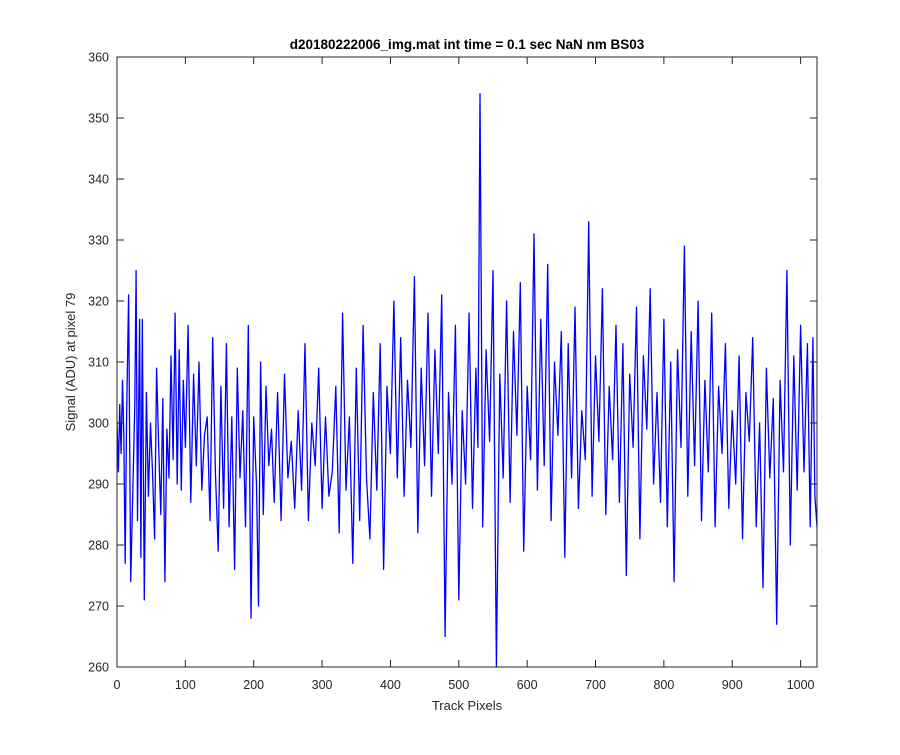 This screenshot has width=900, height=755. What do you see at coordinates (98, 424) in the screenshot?
I see `y-tick-label: 300` at bounding box center [98, 424].